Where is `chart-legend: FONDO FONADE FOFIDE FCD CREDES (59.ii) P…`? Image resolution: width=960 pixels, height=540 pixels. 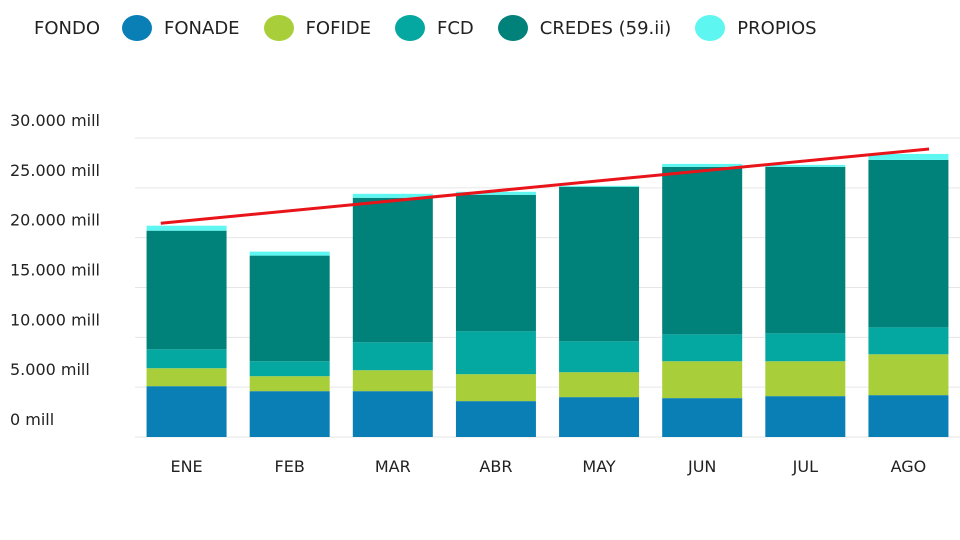
chart-legend: FONDO FONADE FOFIDE FCD CREDES (59.ii) P… is located at coordinates (437, 28).